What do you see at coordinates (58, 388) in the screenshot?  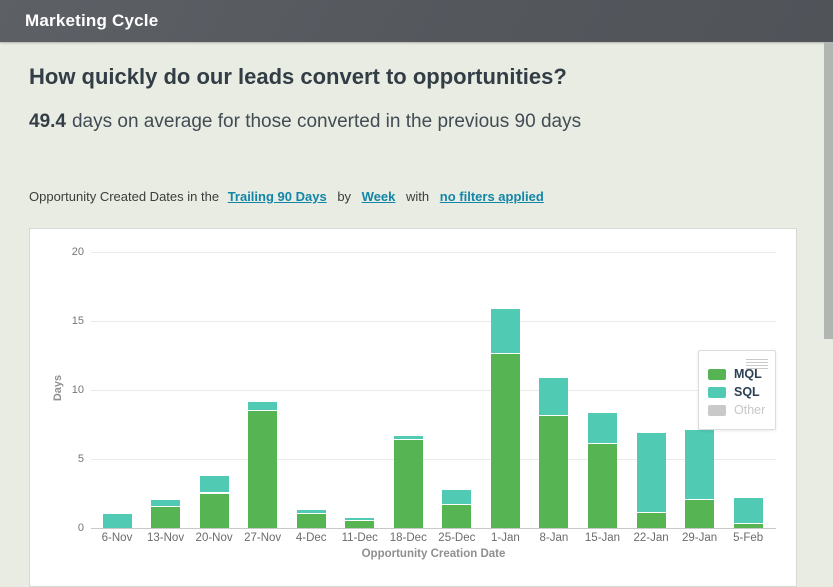 I see `y-axis-title: Days` at bounding box center [58, 388].